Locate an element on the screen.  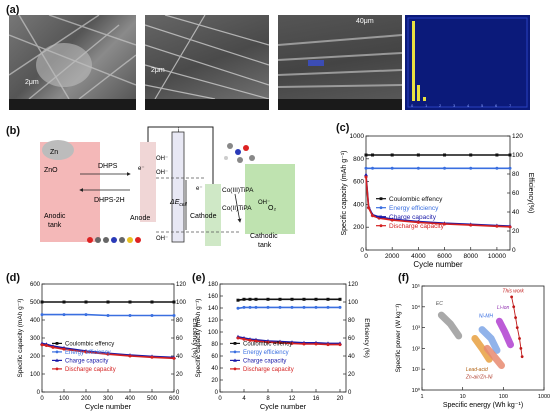
y2-tick-label: 20 is located at coordinates (516, 231).